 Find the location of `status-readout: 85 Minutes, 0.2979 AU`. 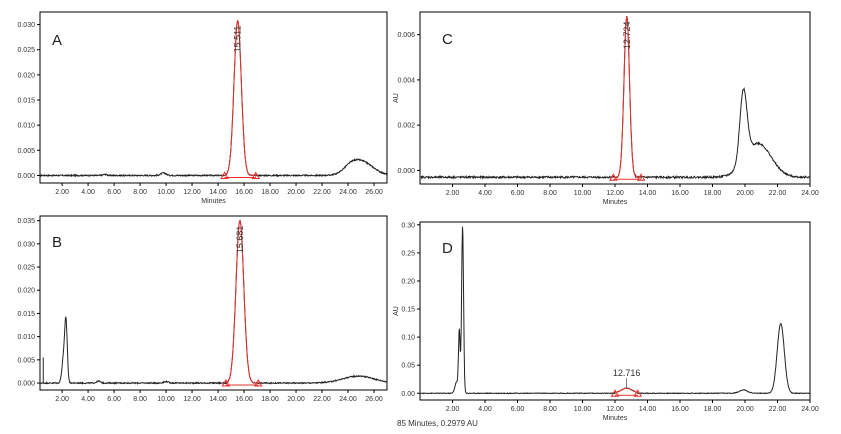

status-readout: 85 Minutes, 0.2979 AU is located at coordinates (437, 423).